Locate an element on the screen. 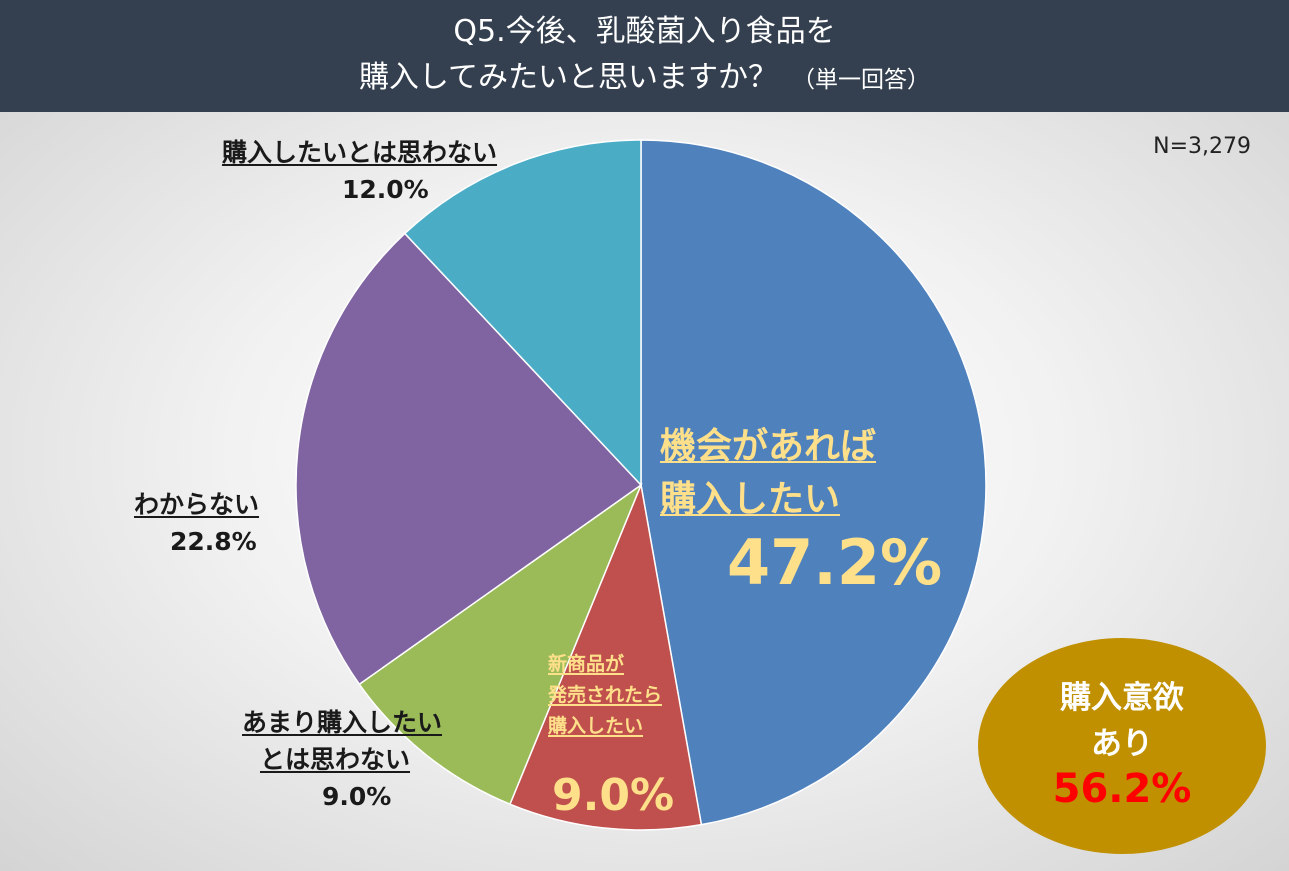  purchase-intent-badge: 購入意欲 あり 56.2% is located at coordinates (1122, 746).